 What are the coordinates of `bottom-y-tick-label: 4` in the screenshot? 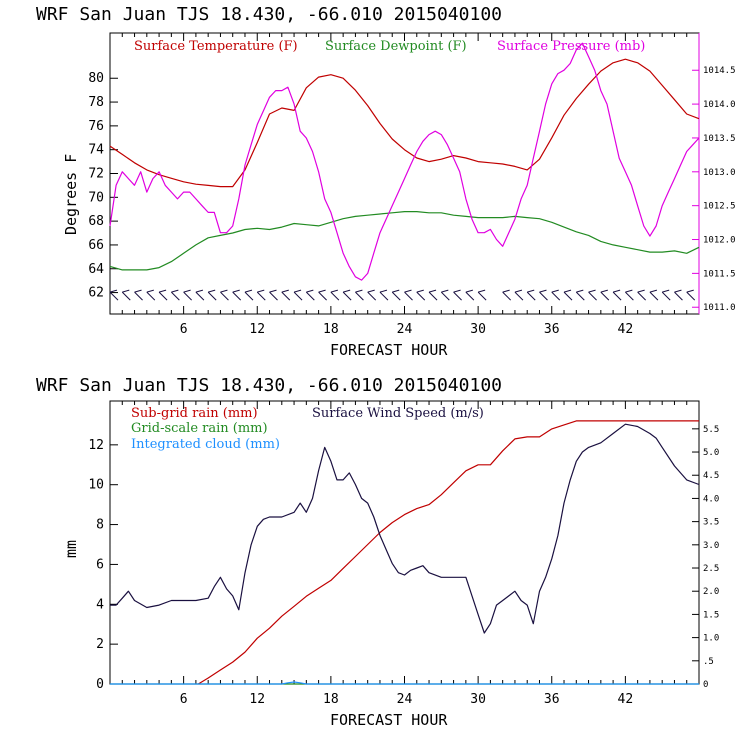 It's located at (100, 604).